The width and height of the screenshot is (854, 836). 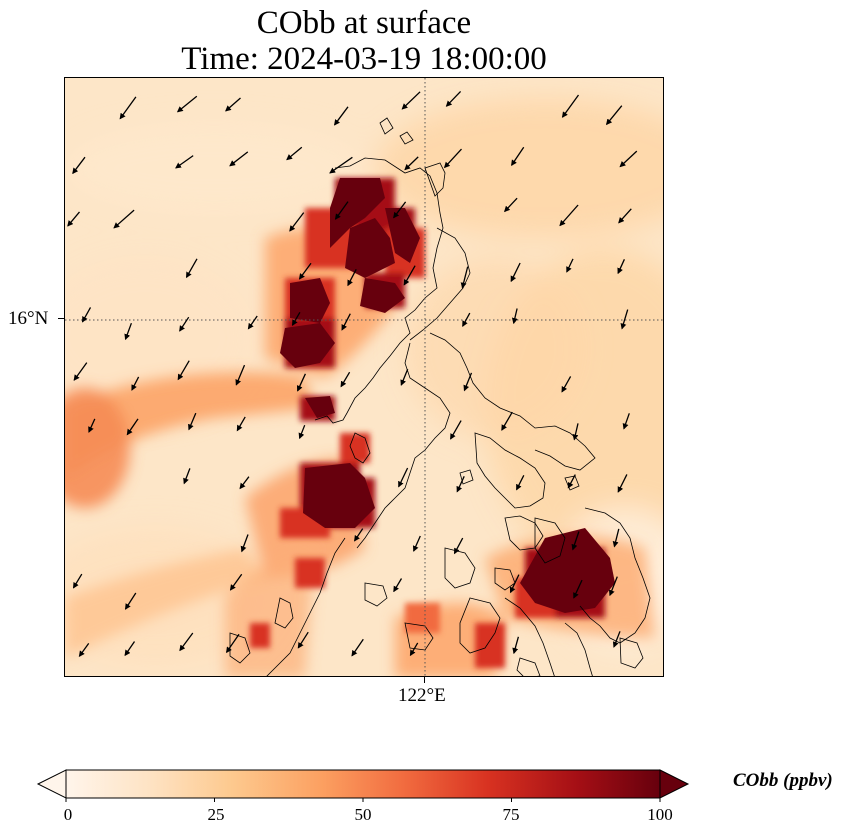 What do you see at coordinates (68, 814) in the screenshot?
I see `colorbar-tick-label-0: 0` at bounding box center [68, 814].